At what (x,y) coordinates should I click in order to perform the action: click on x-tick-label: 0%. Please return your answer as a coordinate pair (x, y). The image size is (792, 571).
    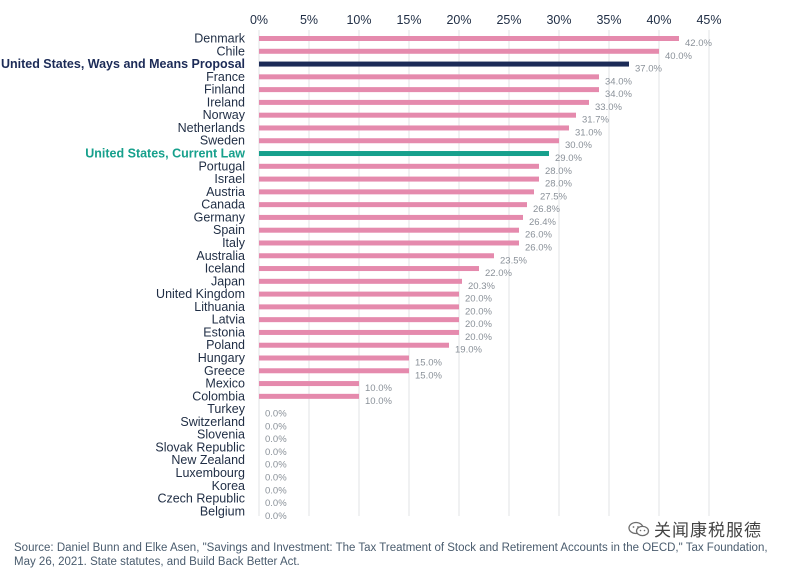
    Looking at the image, I should click on (259, 20).